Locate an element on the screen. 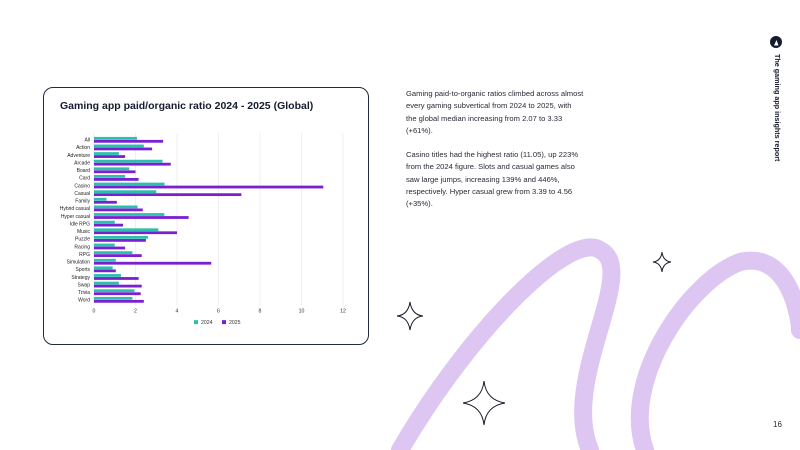 This screenshot has height=450, width=800. bar-2025-word is located at coordinates (119, 301).